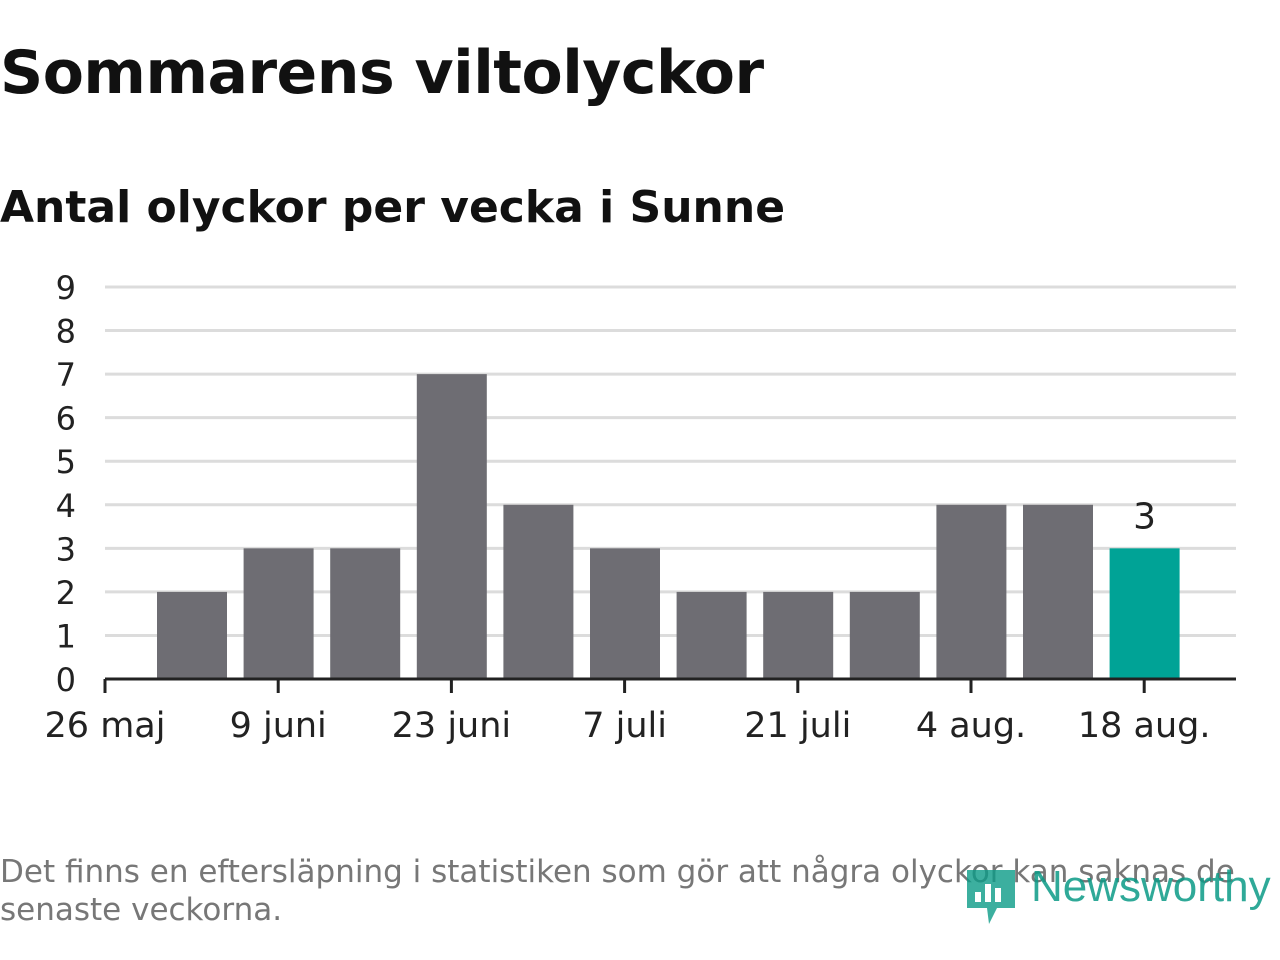 This screenshot has height=960, width=1280. What do you see at coordinates (66, 636) in the screenshot?
I see `y-tick-label: 1` at bounding box center [66, 636].